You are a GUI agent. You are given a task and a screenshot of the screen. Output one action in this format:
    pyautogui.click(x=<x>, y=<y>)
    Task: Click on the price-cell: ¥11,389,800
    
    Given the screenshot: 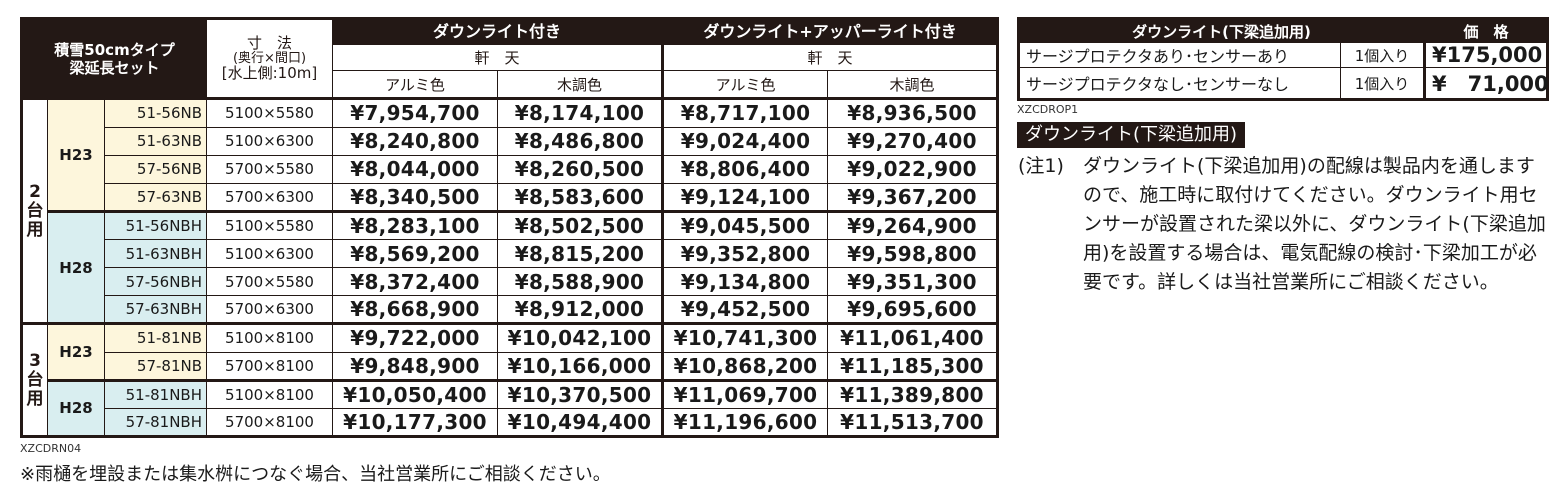 What is the action you would take?
    pyautogui.click(x=913, y=393)
    